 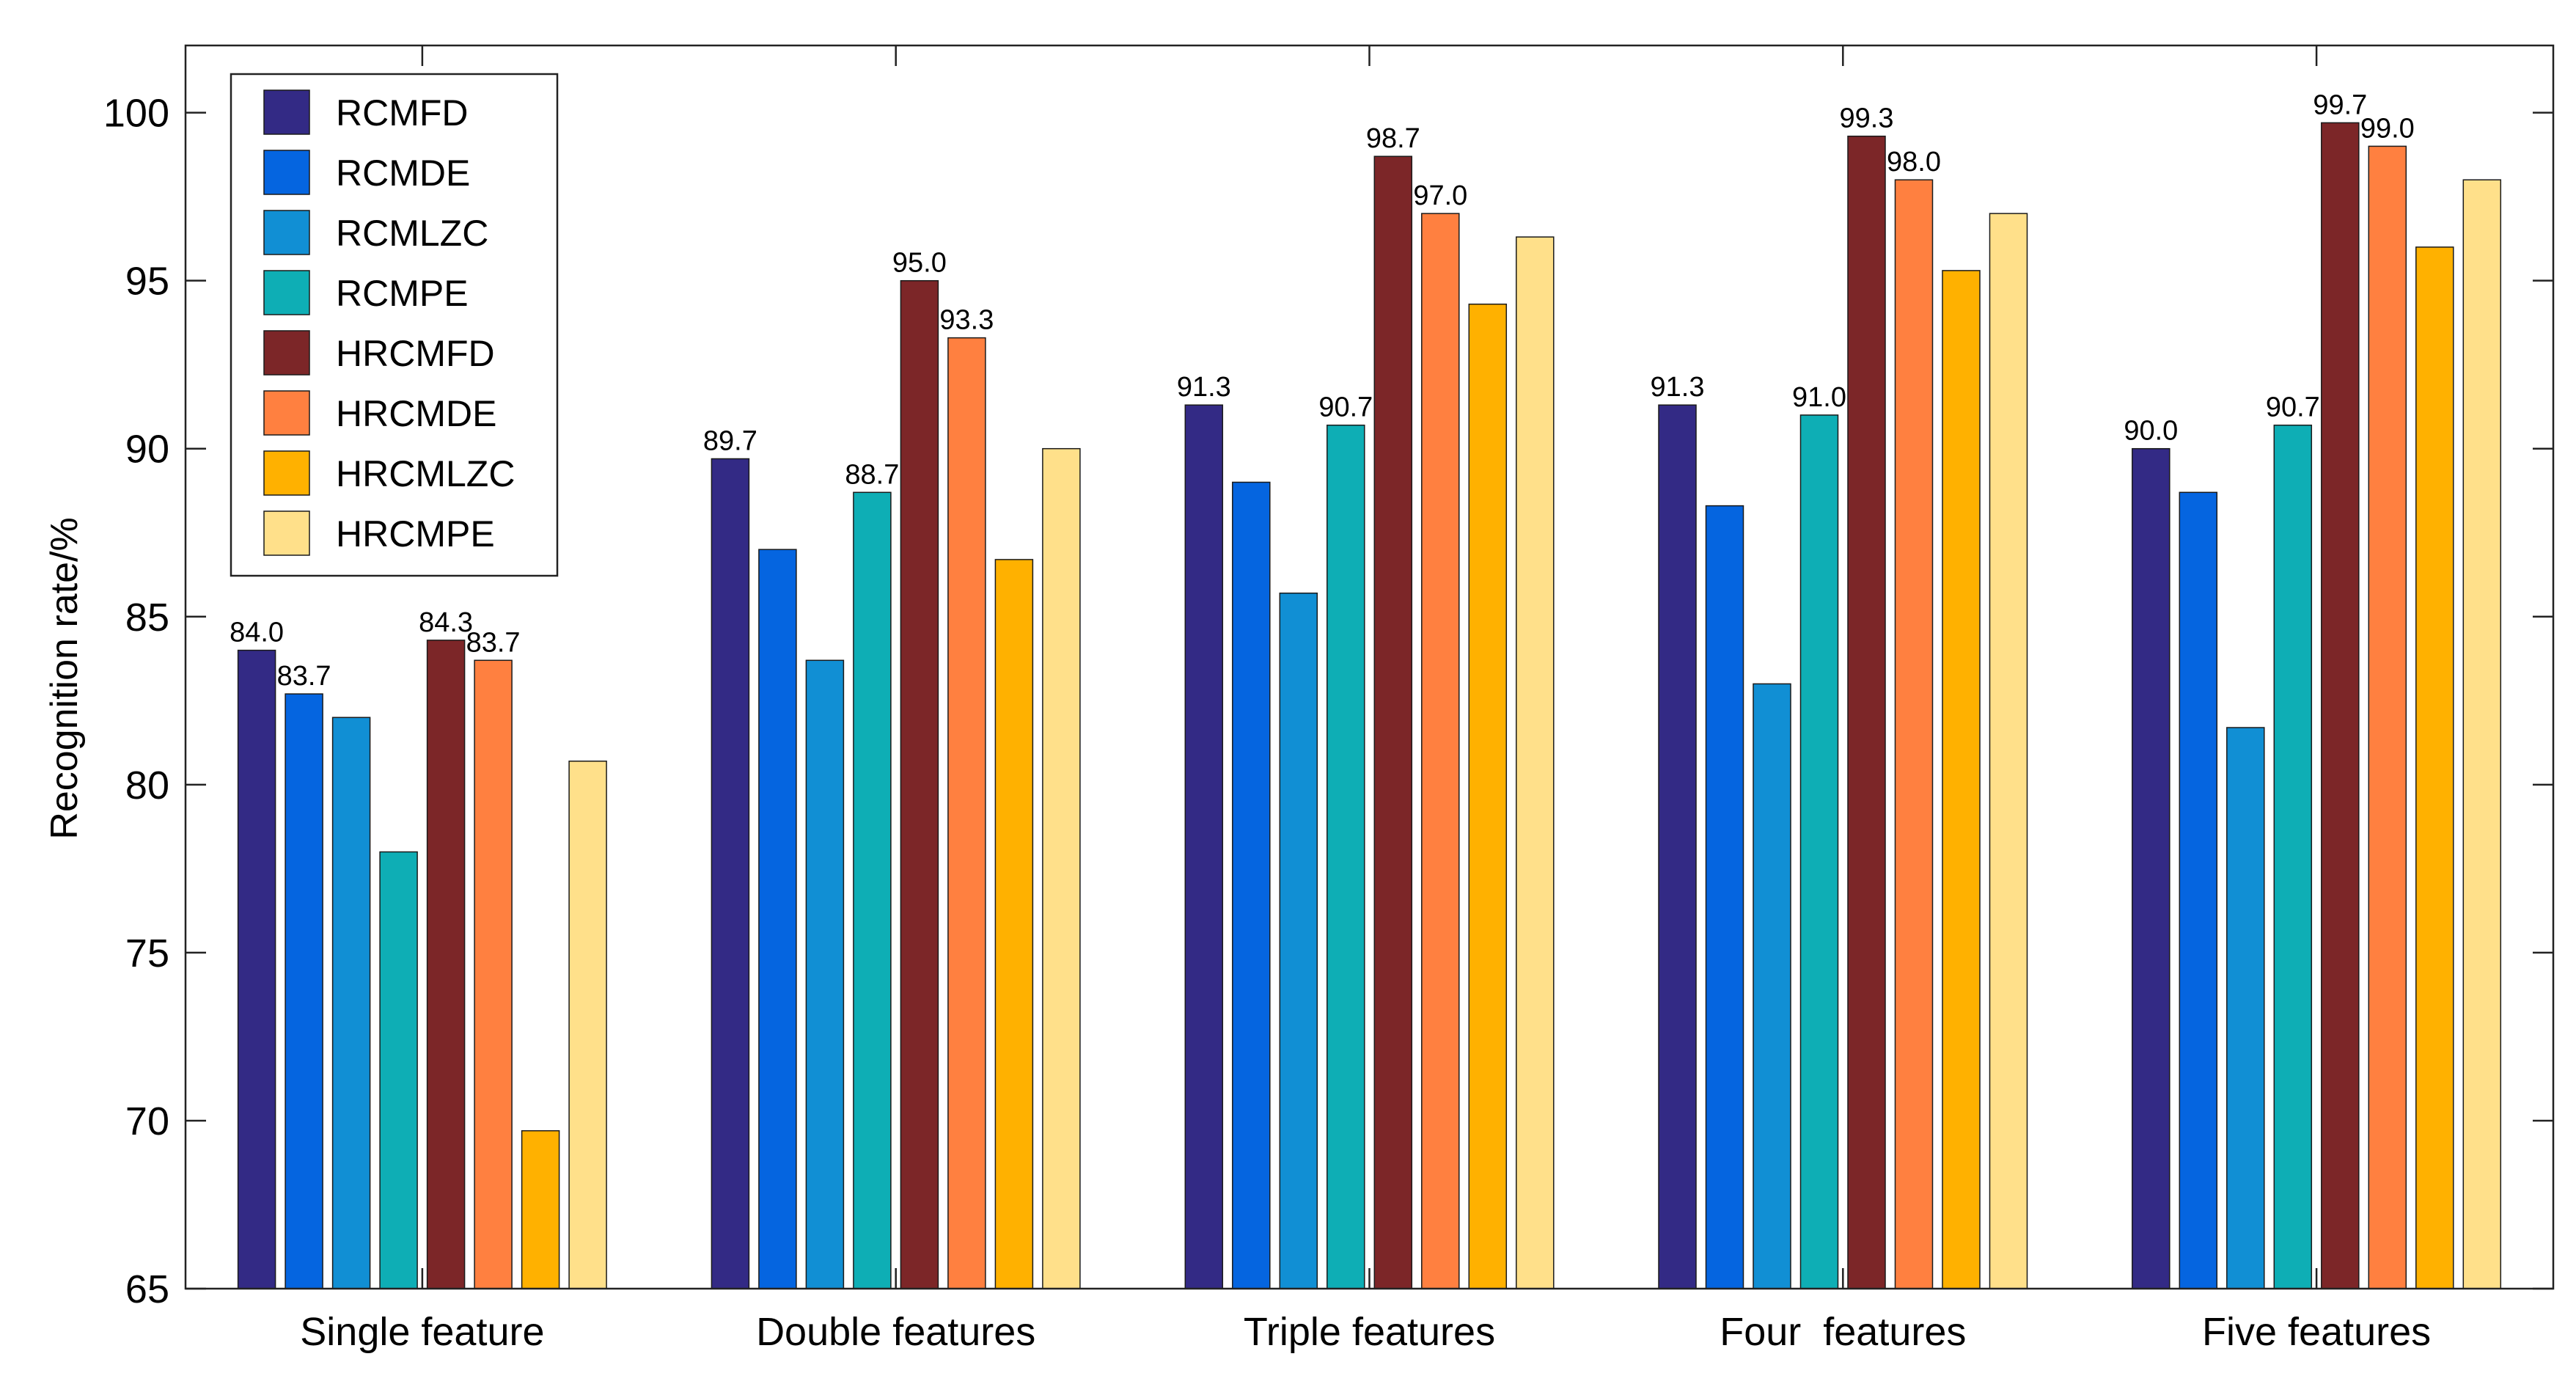 What do you see at coordinates (2340, 104) in the screenshot?
I see `data-label: 99.7` at bounding box center [2340, 104].